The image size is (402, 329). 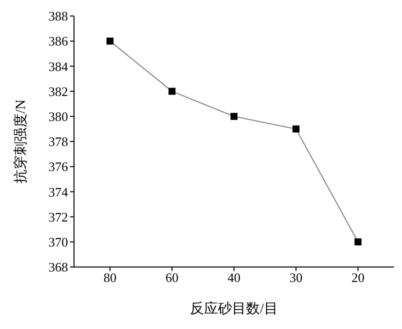 What do you see at coordinates (58, 166) in the screenshot?
I see `y-tick-label: 376` at bounding box center [58, 166].